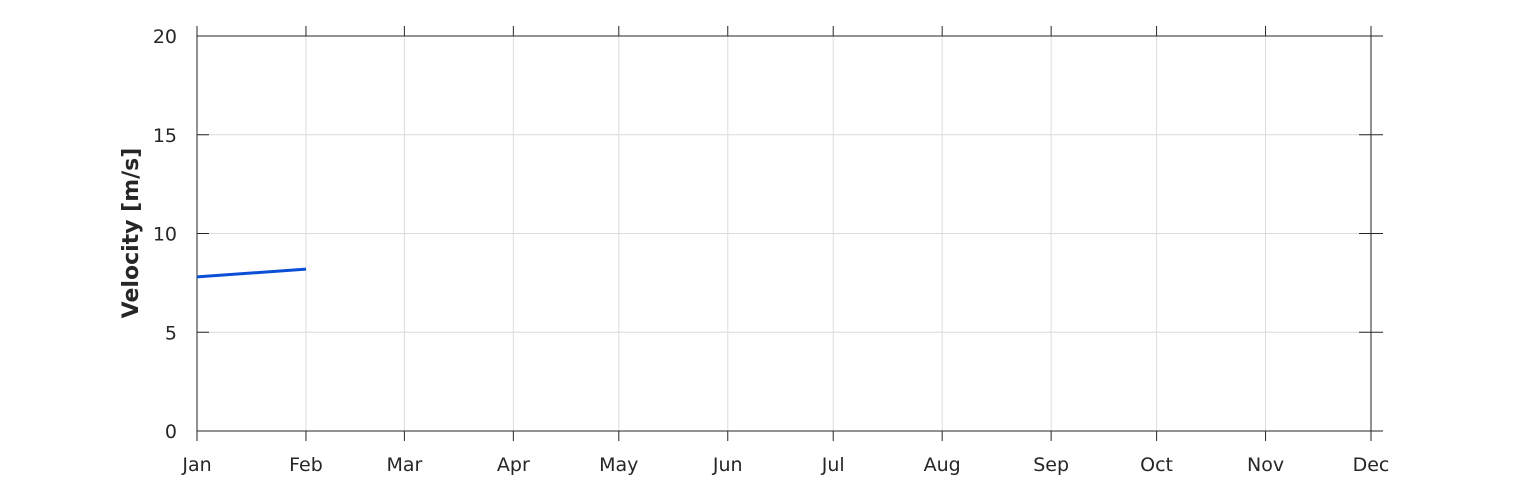 The width and height of the screenshot is (1516, 484). Describe the element at coordinates (513, 465) in the screenshot. I see `x-tick-label: Apr` at that location.